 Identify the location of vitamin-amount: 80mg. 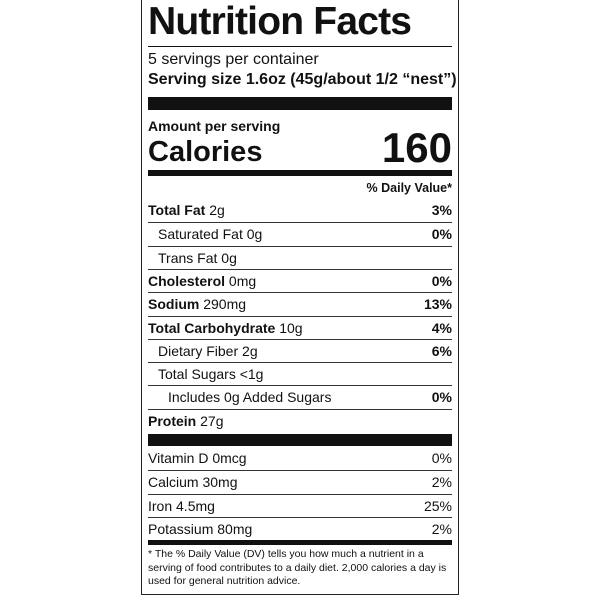
(235, 528).